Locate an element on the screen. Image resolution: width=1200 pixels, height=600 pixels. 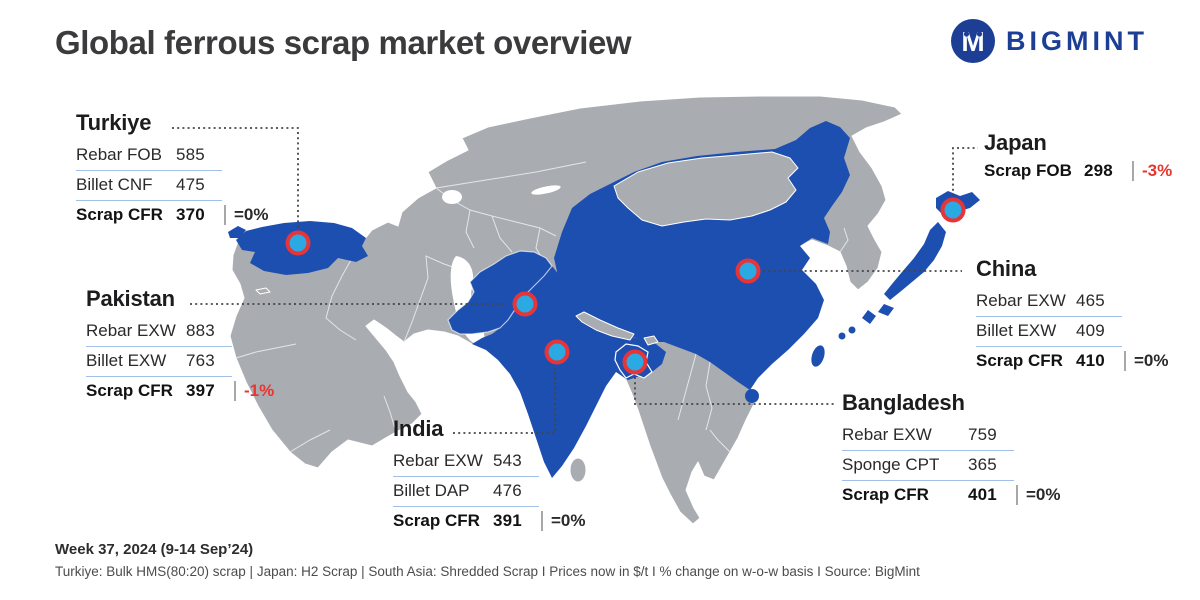
price-row: Rebar EXW 465 is located at coordinates (1049, 302).